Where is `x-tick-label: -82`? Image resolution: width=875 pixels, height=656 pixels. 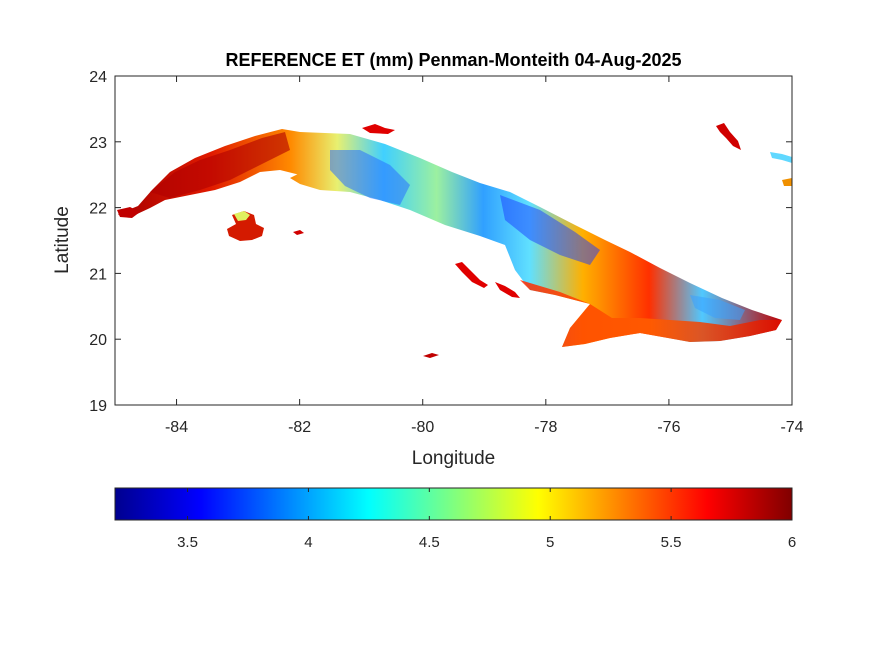 x-tick-label: -82 is located at coordinates (299, 427).